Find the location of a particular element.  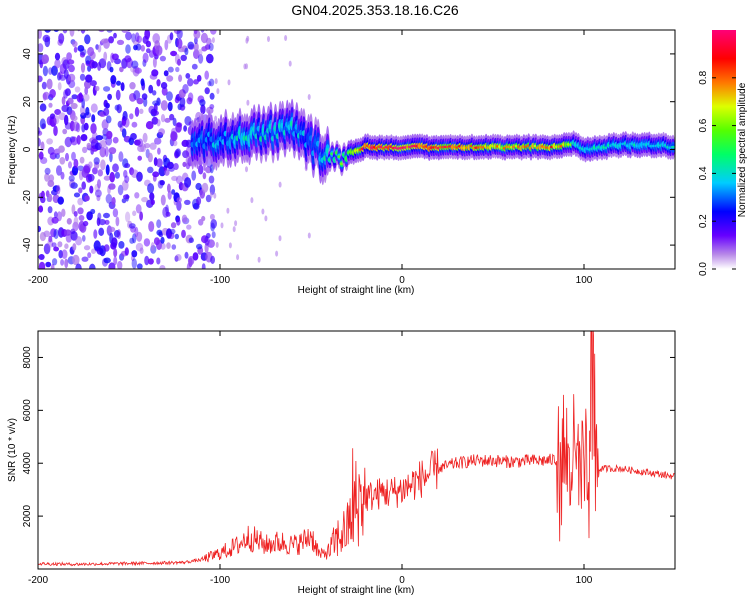

x-tick-label: -200 is located at coordinates (38, 580).